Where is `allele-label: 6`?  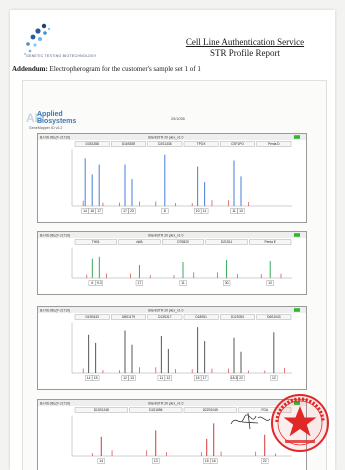
allele-label: 6 is located at coordinates (92, 283).